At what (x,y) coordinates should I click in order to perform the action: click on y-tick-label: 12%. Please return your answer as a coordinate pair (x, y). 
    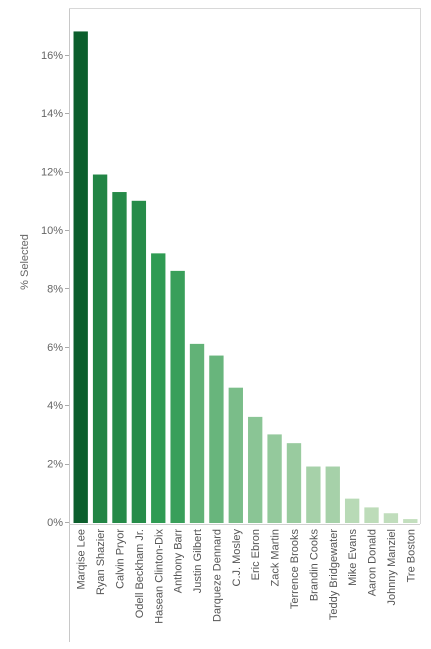
    Looking at the image, I should click on (52, 173).